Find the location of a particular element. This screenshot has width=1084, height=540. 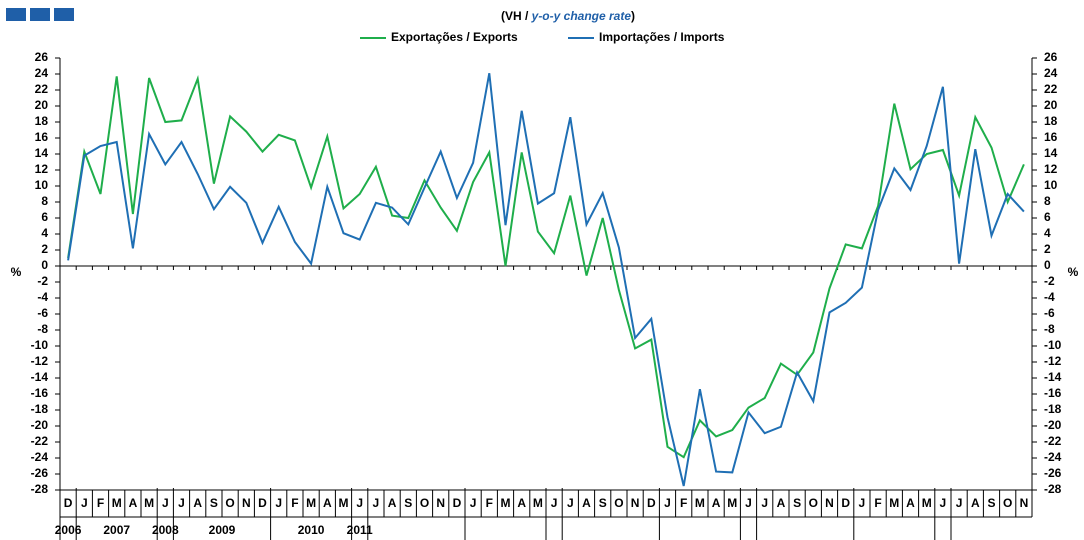

y-tick-label: -10 is located at coordinates (40, 345).